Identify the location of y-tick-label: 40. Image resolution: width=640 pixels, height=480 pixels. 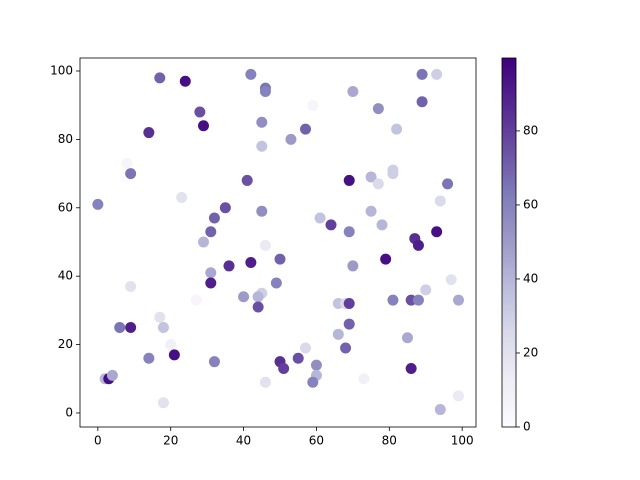
(65, 276).